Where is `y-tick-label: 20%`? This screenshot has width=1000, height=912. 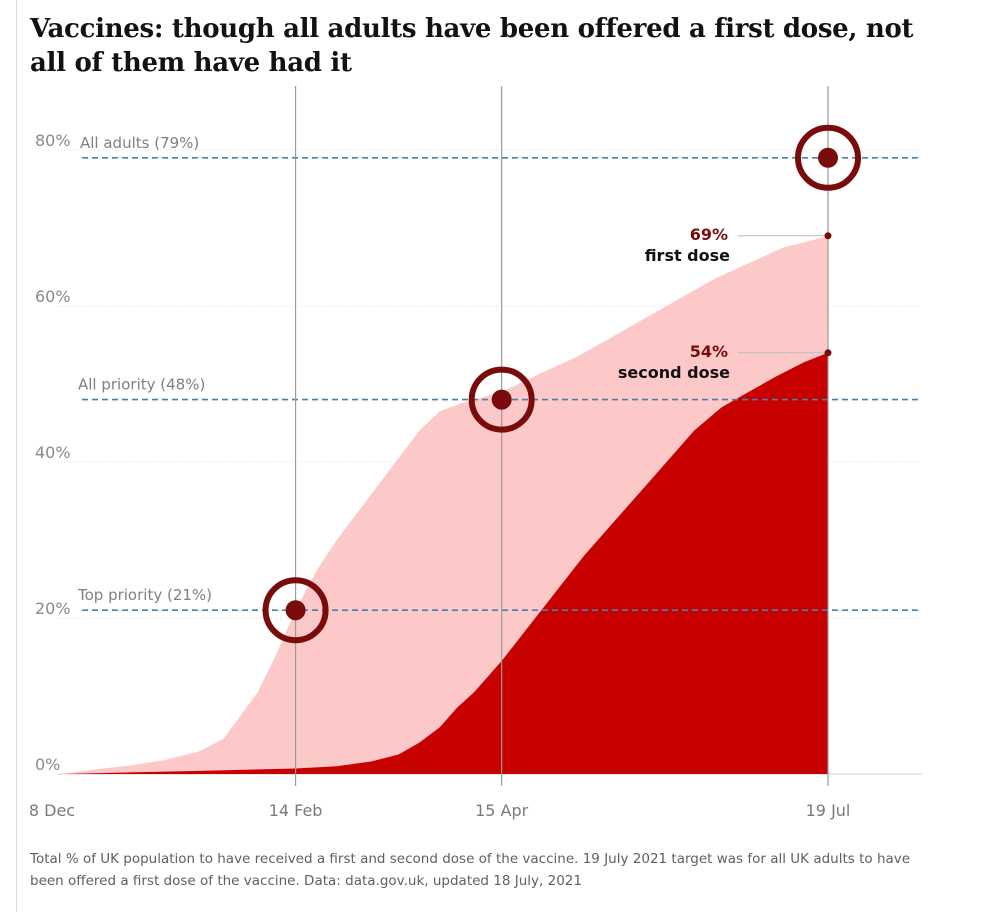
y-tick-label: 20% is located at coordinates (53, 608).